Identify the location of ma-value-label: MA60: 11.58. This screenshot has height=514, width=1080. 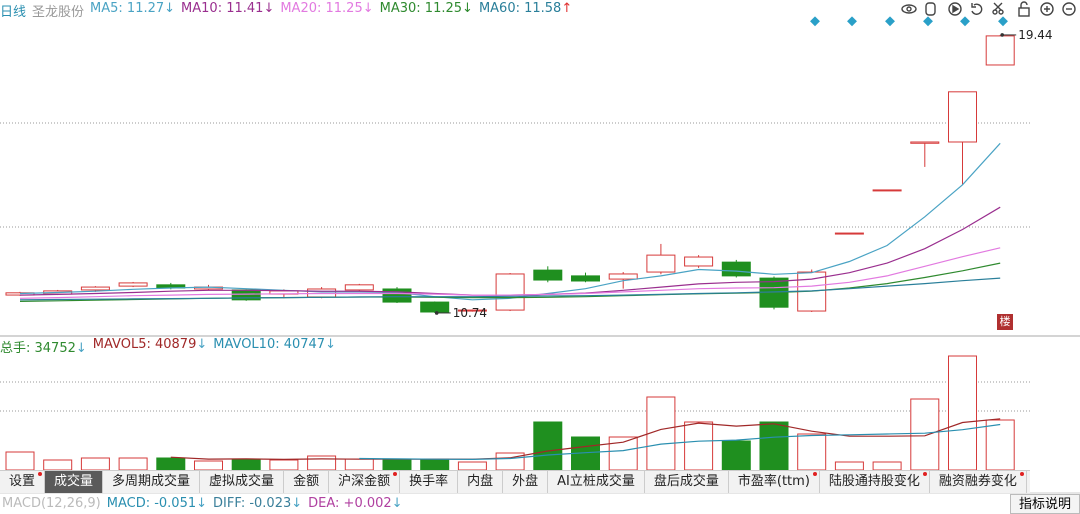
(520, 8).